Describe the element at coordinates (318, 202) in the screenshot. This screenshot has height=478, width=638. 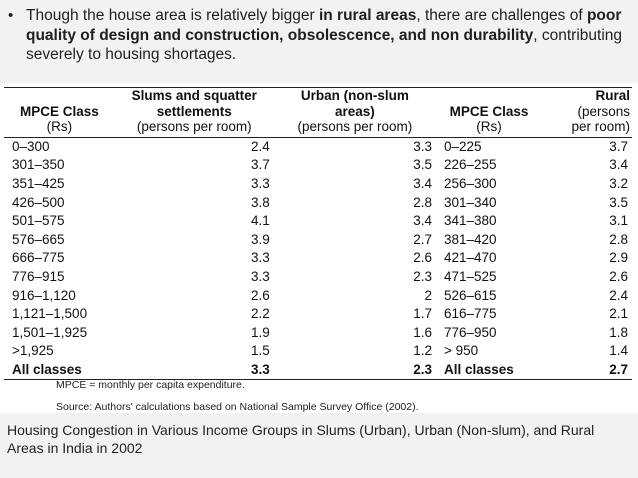
I see `table-row: 426–500 3.8 2.8 301–340 3.5` at that location.